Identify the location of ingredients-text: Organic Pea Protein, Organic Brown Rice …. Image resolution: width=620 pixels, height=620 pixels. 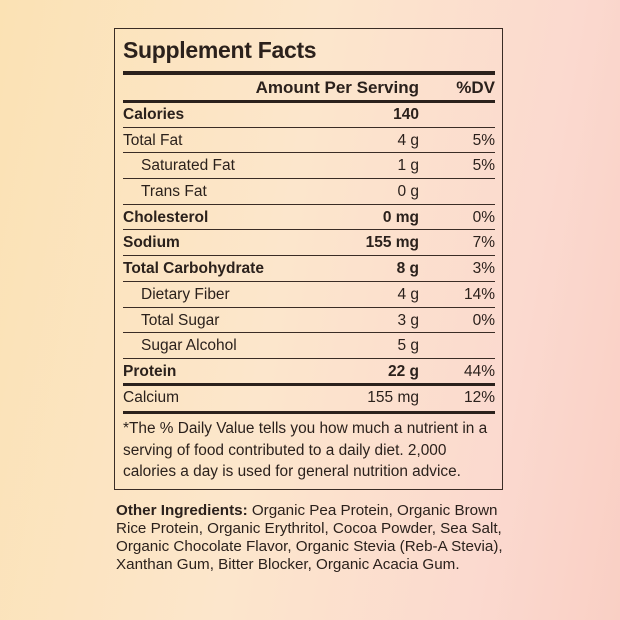
(309, 537).